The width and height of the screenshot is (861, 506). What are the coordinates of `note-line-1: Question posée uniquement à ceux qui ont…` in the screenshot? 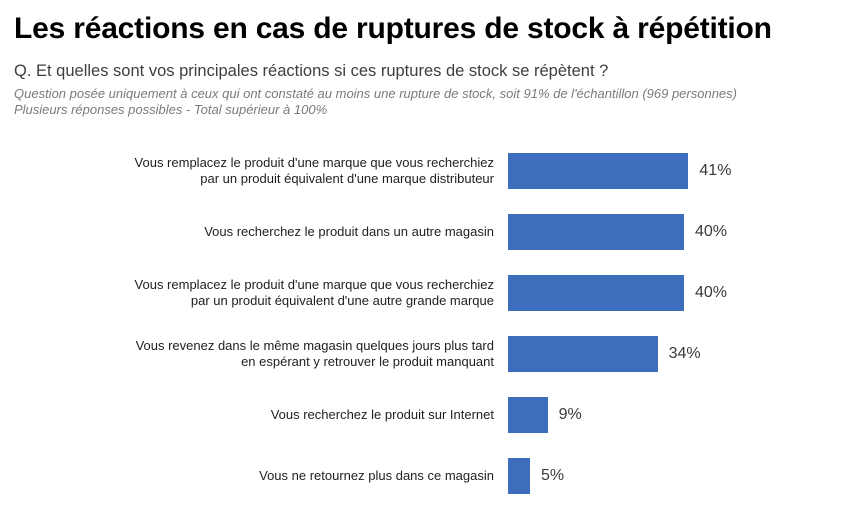 It's located at (375, 93).